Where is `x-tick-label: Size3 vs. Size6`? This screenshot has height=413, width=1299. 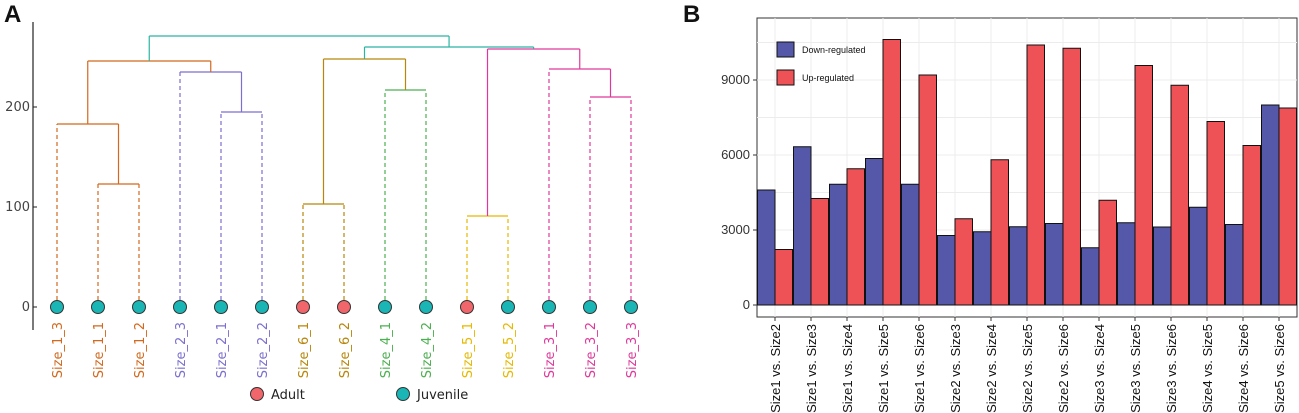
x-tick-label: Size3 vs. Size6 is located at coordinates (1171, 368).